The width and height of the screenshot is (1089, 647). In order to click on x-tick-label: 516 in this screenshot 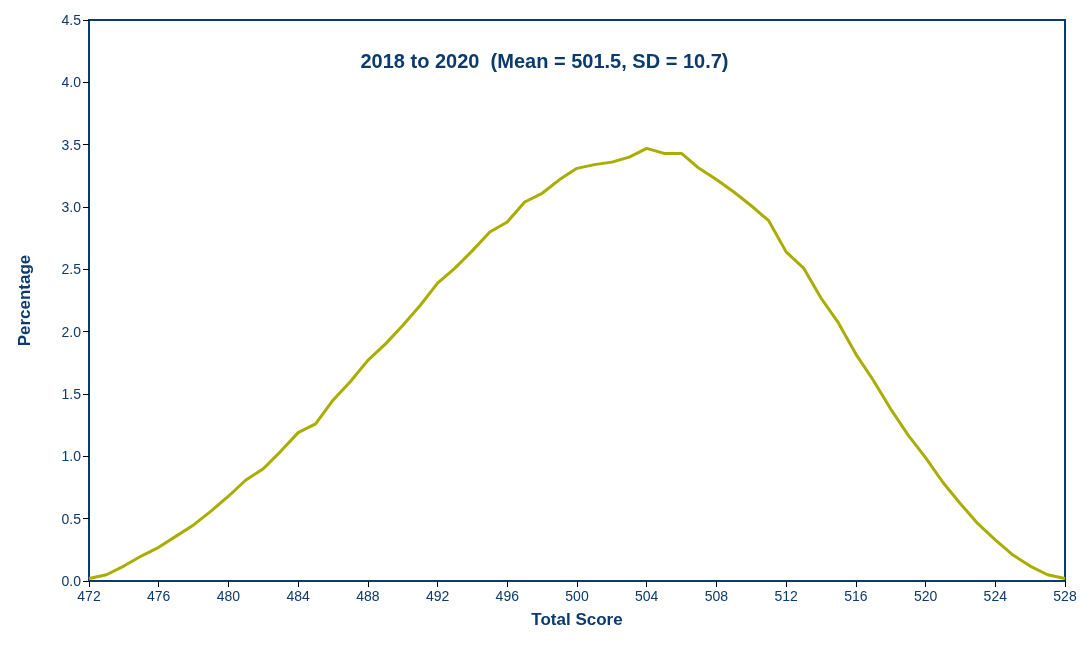, I will do `click(856, 596)`.